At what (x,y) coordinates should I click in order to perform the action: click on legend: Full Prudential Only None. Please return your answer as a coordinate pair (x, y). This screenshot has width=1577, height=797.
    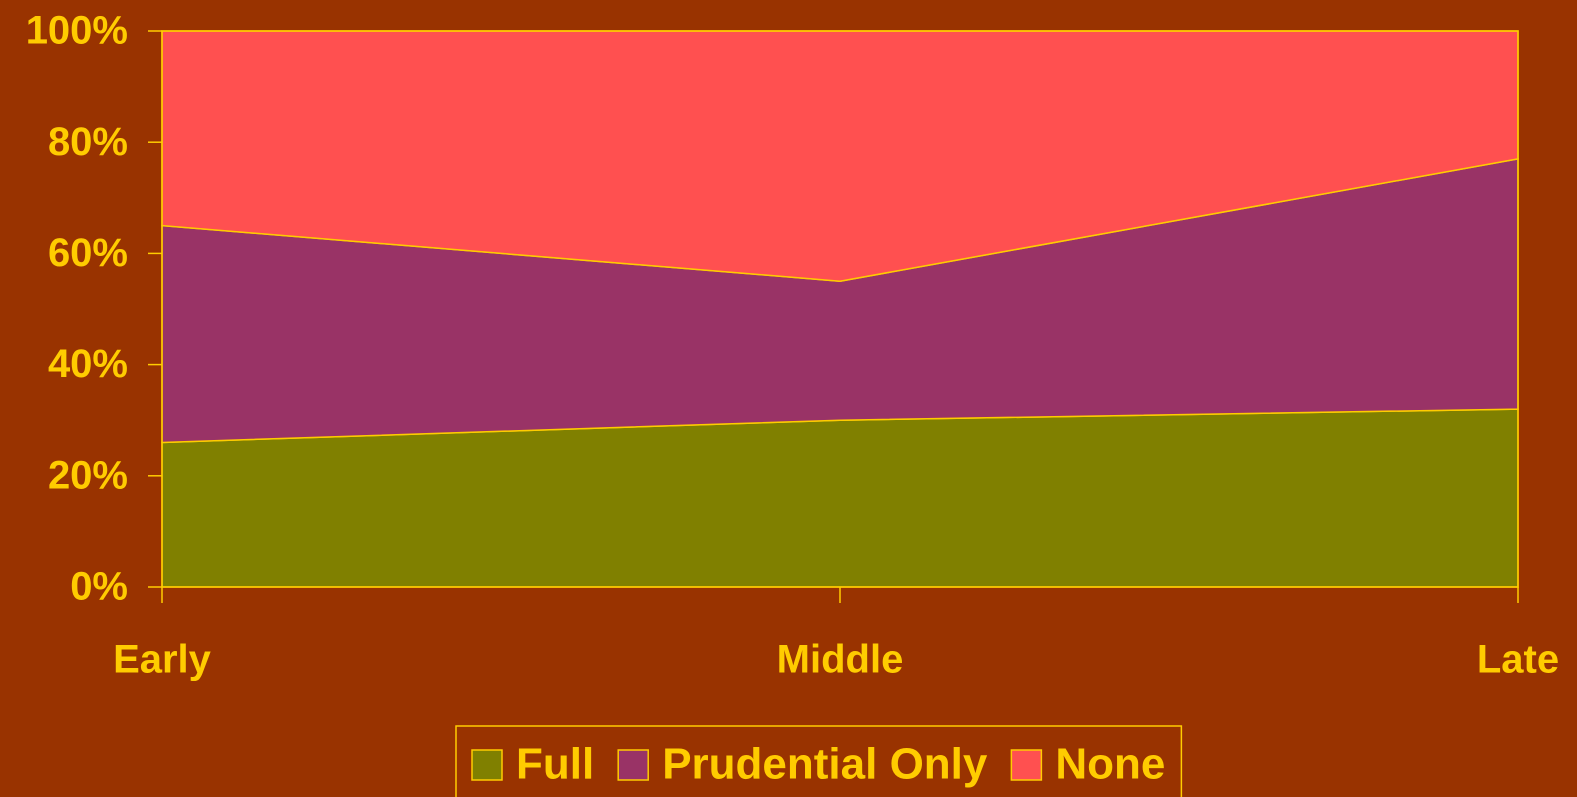
    Looking at the image, I should click on (819, 761).